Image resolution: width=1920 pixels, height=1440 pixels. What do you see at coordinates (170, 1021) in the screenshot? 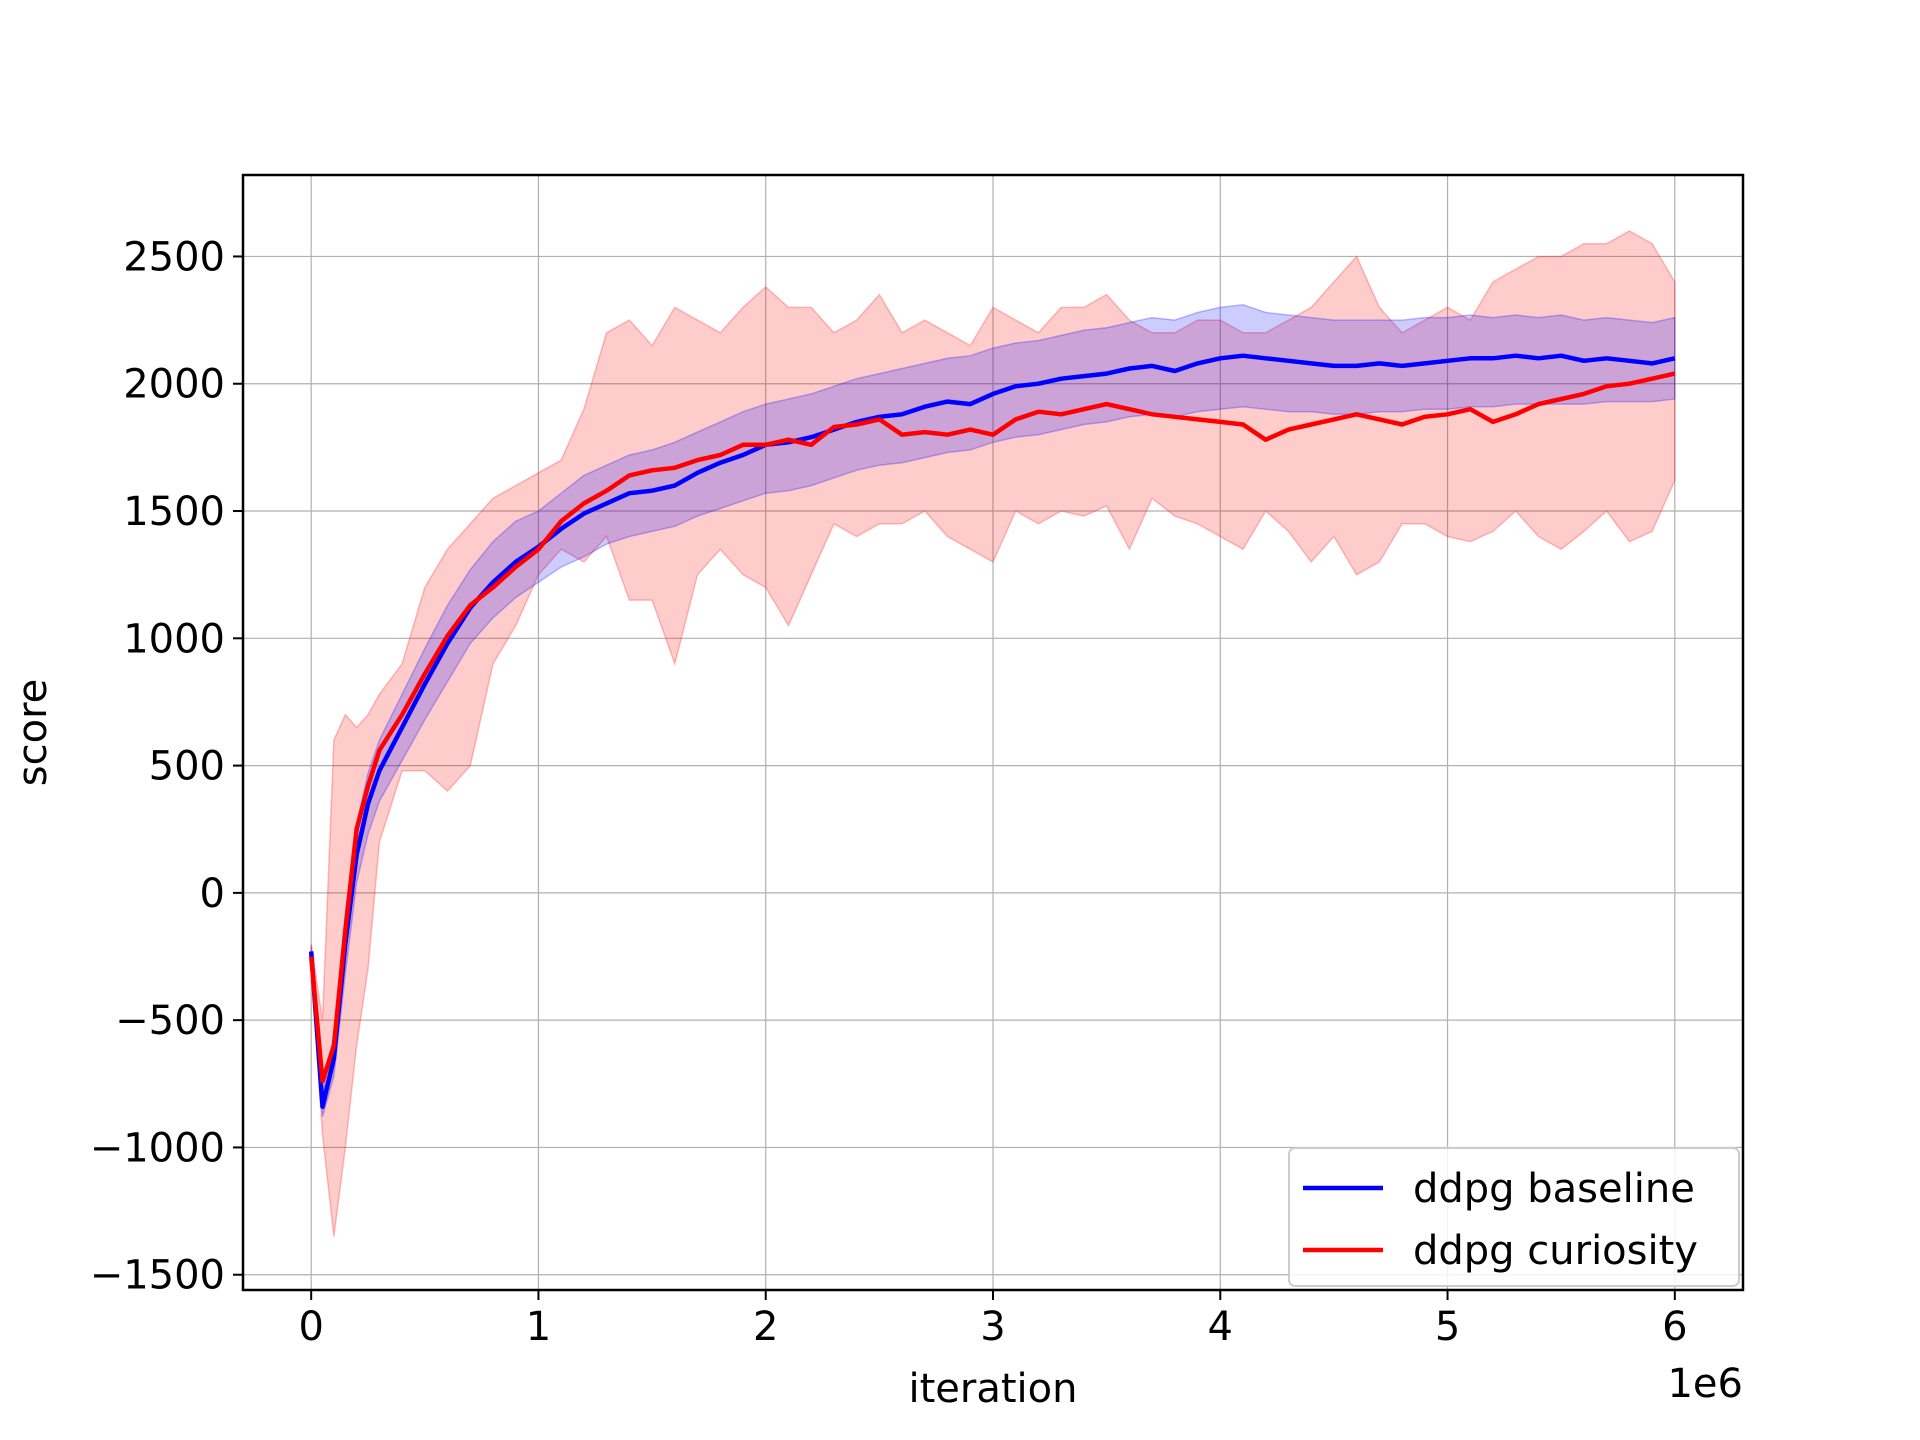
I see `y-tick-label: −500` at bounding box center [170, 1021].